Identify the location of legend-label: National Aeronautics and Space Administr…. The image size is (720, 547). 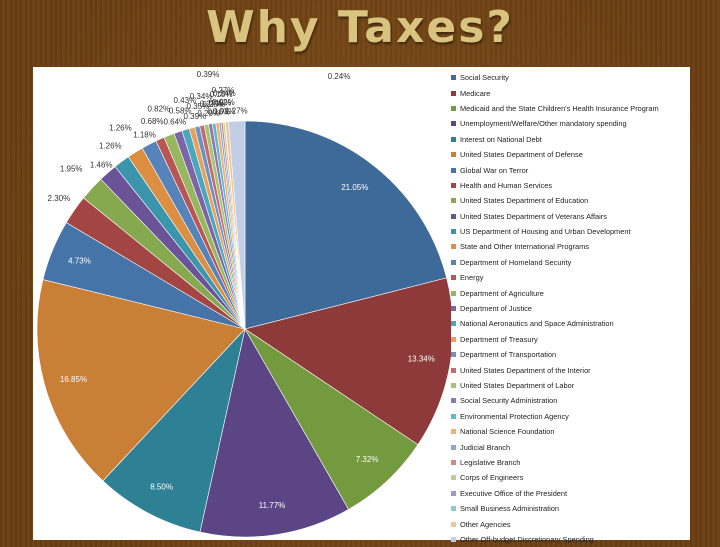
(537, 324).